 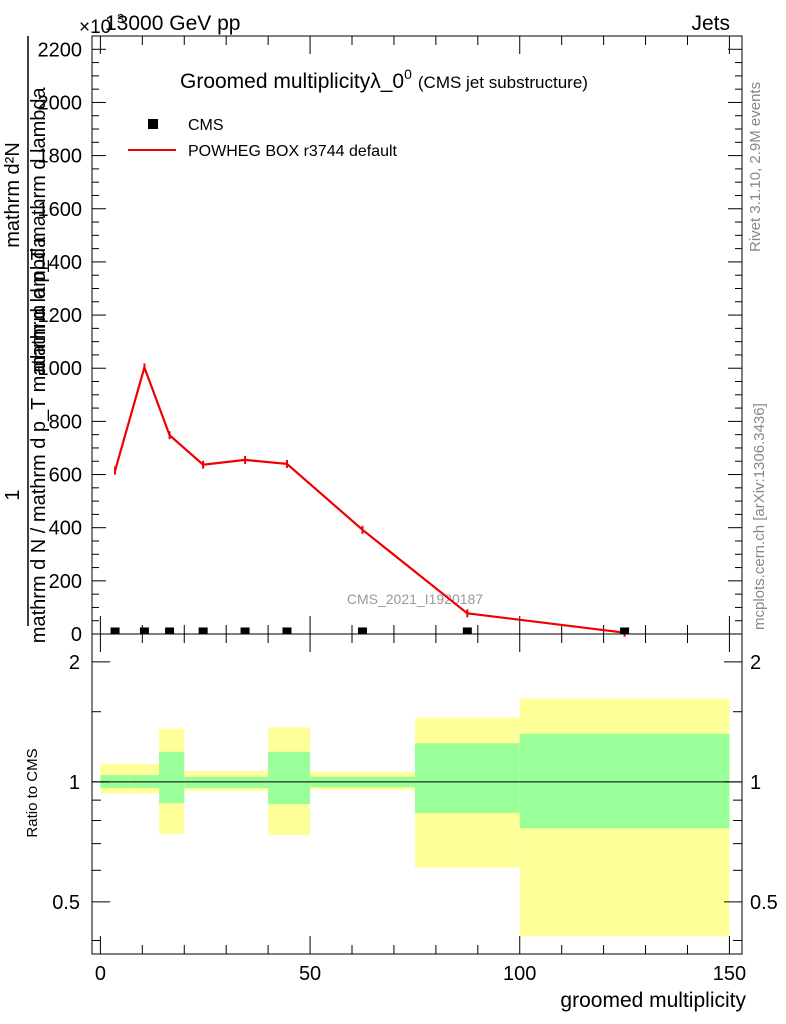 What do you see at coordinates (293, 151) in the screenshot?
I see `legend-powheg-label: POWHEG BOX r3744 default` at bounding box center [293, 151].